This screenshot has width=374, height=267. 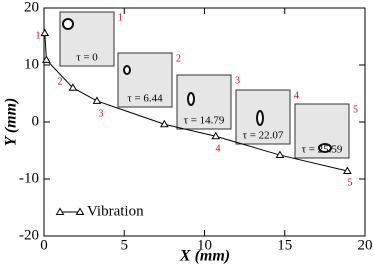 What do you see at coordinates (237, 80) in the screenshot?
I see `inset-label: 3` at bounding box center [237, 80].